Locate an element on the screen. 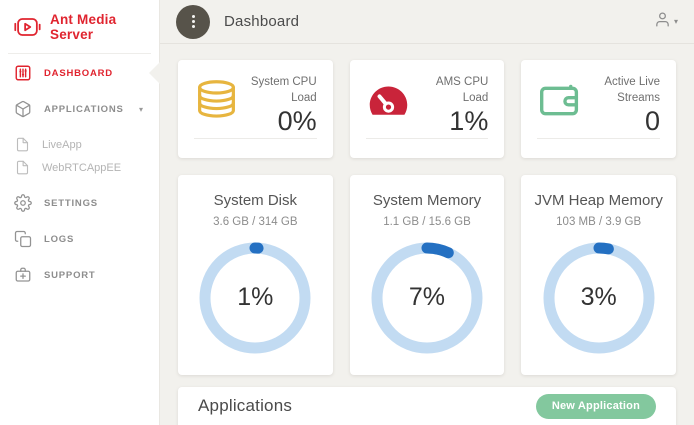 The height and width of the screenshot is (425, 694). donut-chart: 3% is located at coordinates (599, 298).